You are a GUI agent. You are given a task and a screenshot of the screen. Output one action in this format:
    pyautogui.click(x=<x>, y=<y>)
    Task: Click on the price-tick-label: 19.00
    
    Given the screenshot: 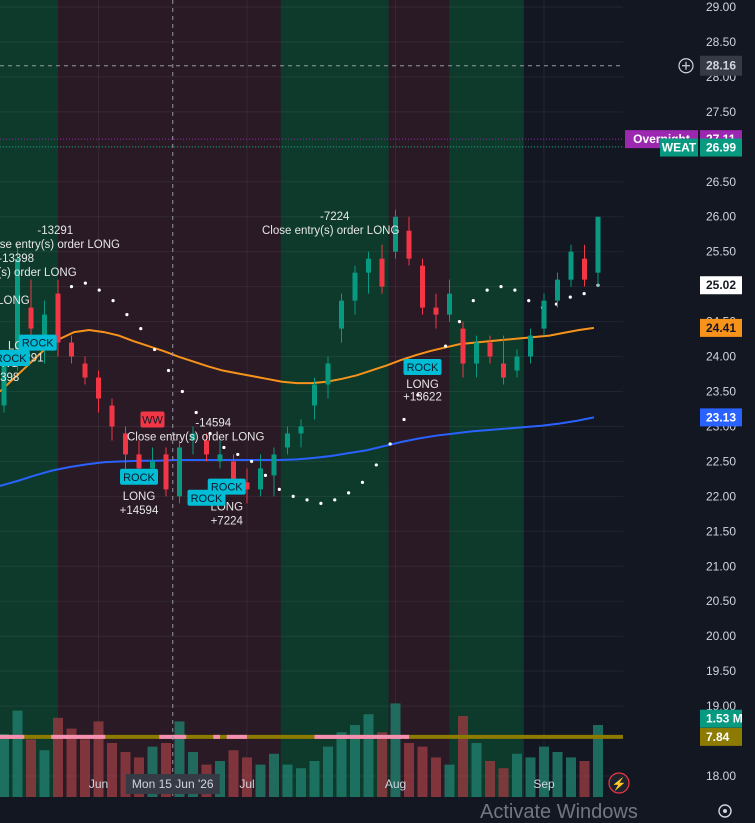 What is the action you would take?
    pyautogui.click(x=721, y=706)
    